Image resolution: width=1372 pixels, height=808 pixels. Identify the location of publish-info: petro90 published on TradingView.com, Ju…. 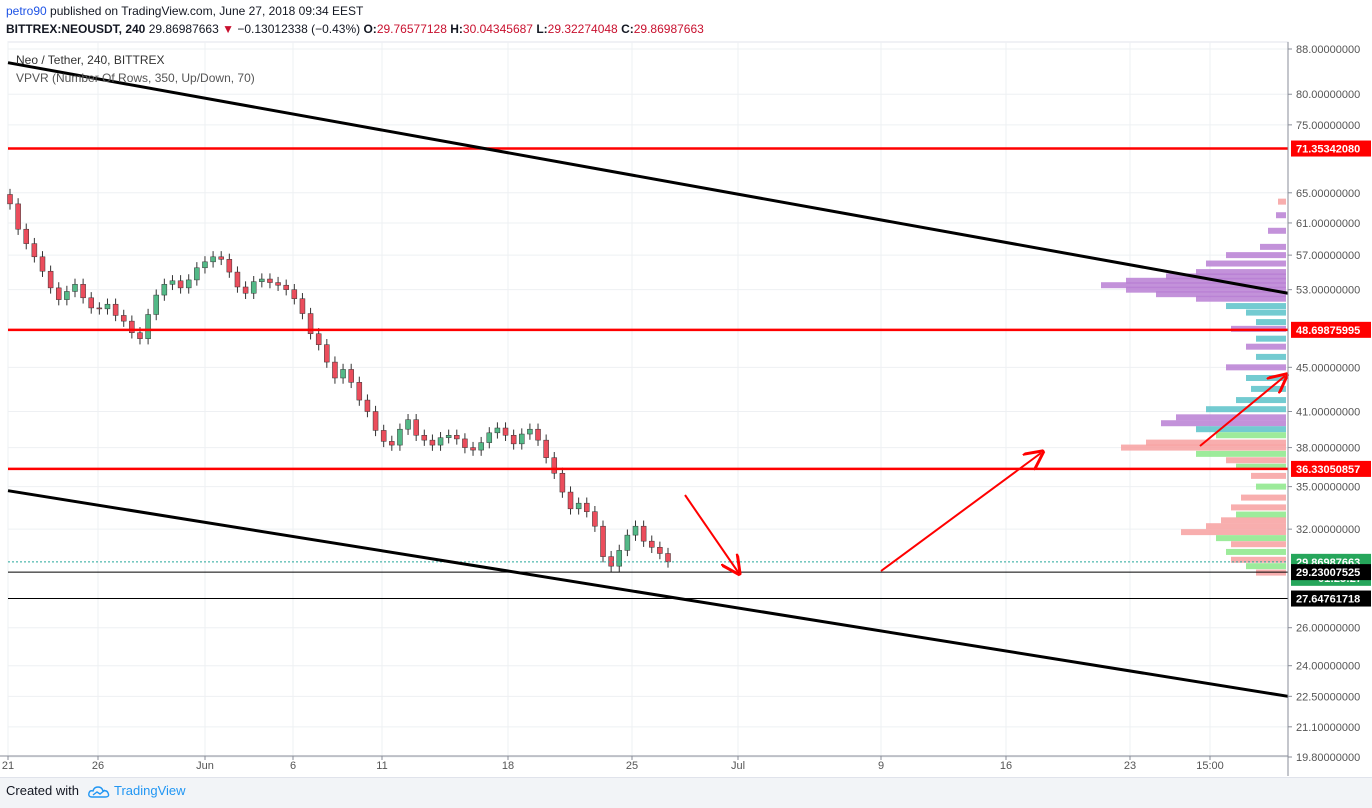
(184, 11).